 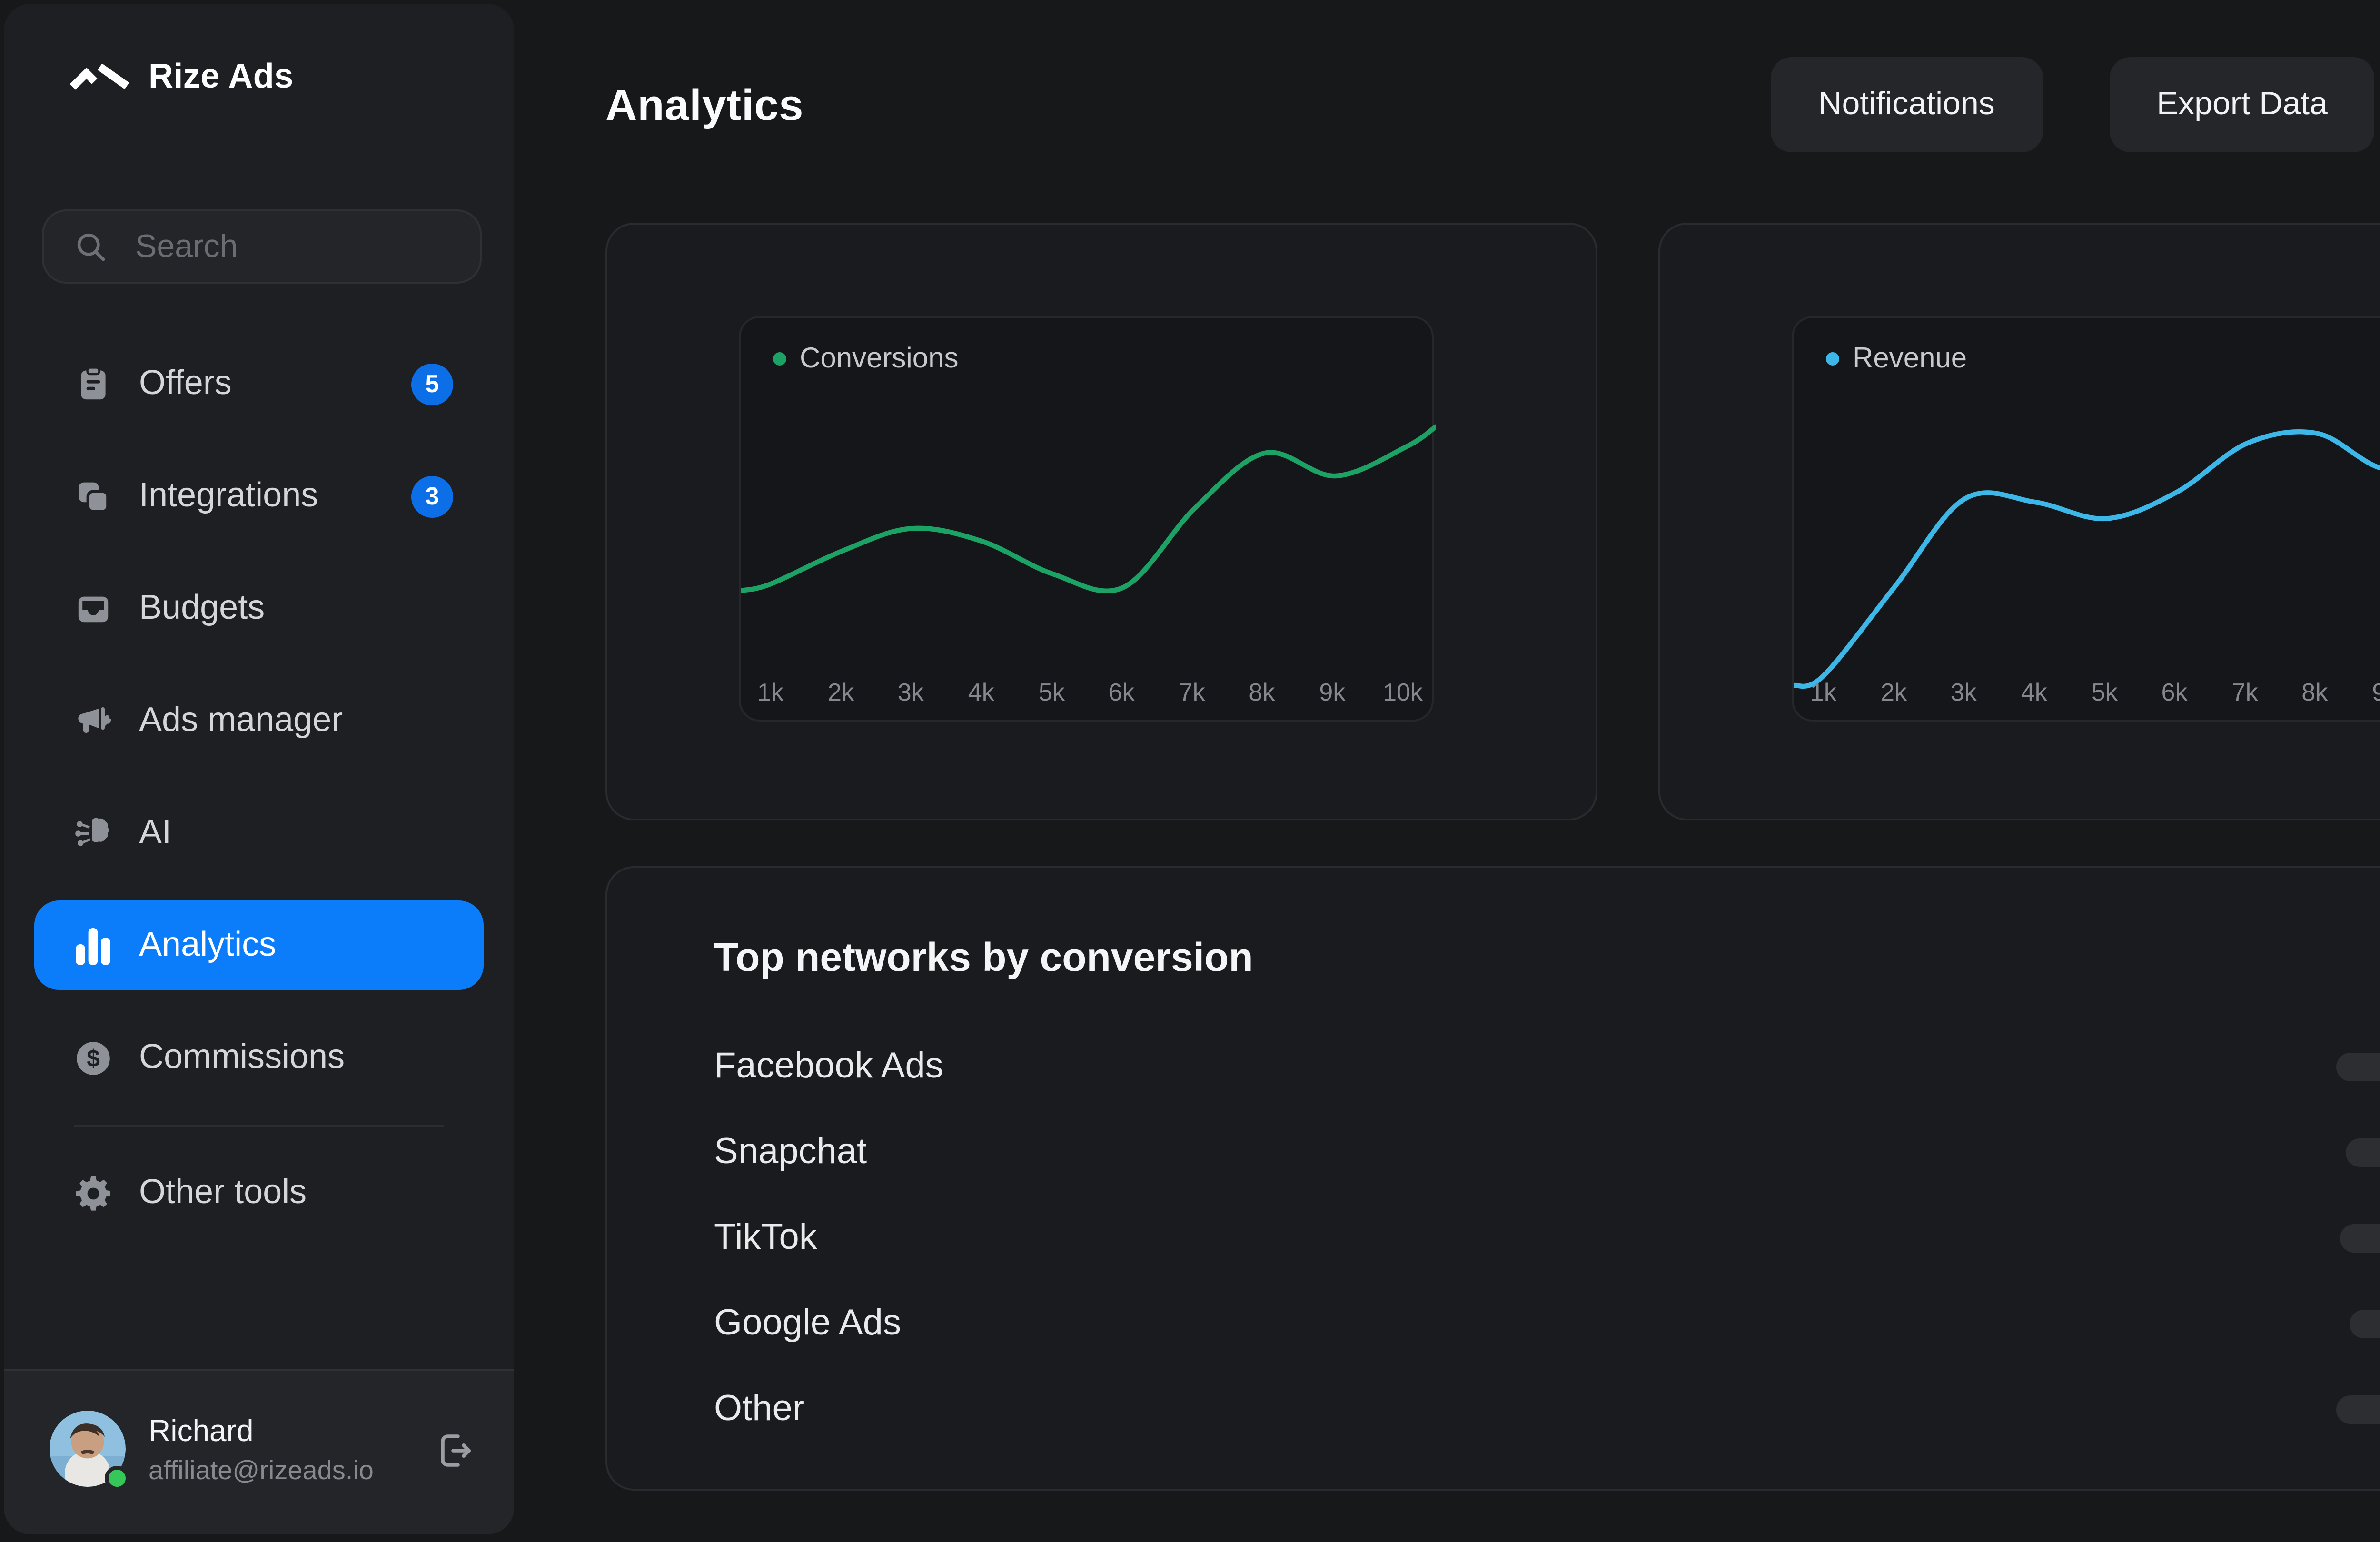 What do you see at coordinates (1547, 1324) in the screenshot?
I see `network-row: Google Ads` at bounding box center [1547, 1324].